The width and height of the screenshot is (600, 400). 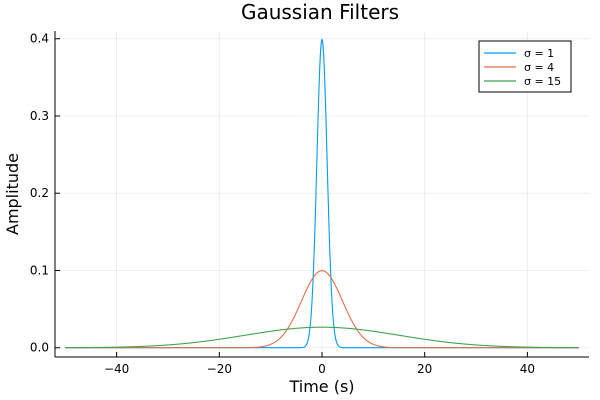 I want to click on y-tick-label: 0.0, so click(x=39, y=348).